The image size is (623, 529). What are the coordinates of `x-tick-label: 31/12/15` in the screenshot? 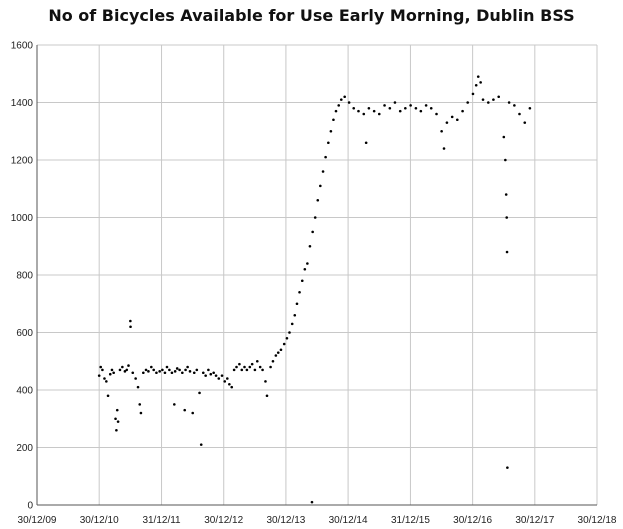 It's located at (410, 520).